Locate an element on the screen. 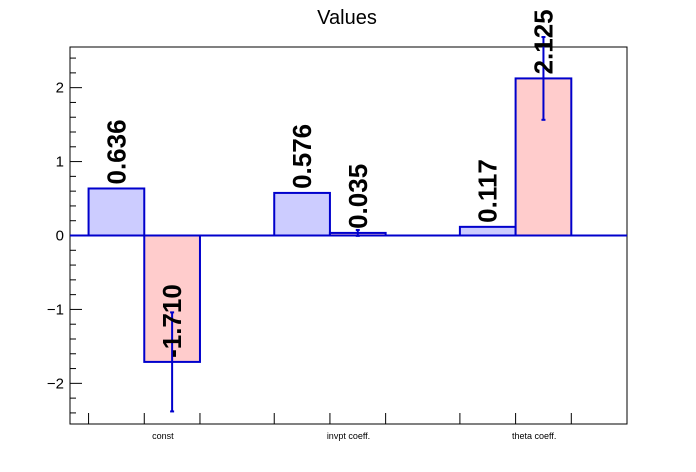 This screenshot has height=472, width=696. y-tick-label: 0 is located at coordinates (60, 236).